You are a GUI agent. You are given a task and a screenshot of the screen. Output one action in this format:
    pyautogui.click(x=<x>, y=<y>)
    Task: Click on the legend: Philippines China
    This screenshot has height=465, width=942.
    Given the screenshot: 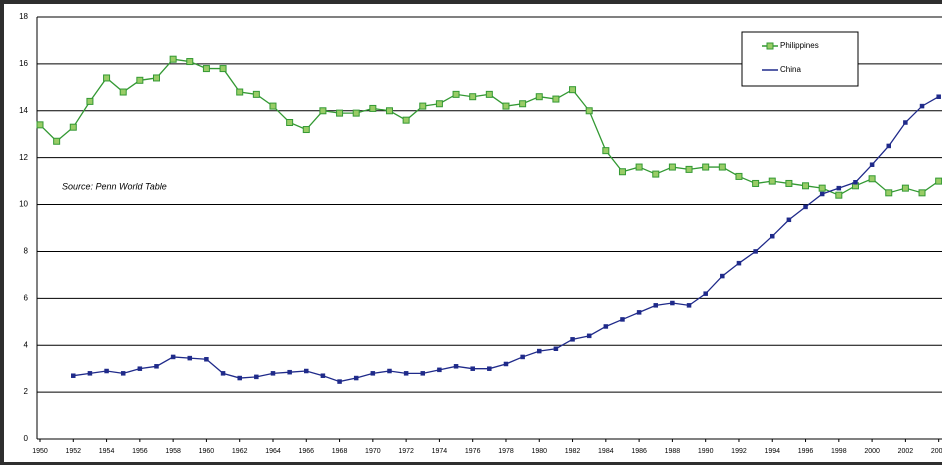 What is the action you would take?
    pyautogui.click(x=800, y=59)
    